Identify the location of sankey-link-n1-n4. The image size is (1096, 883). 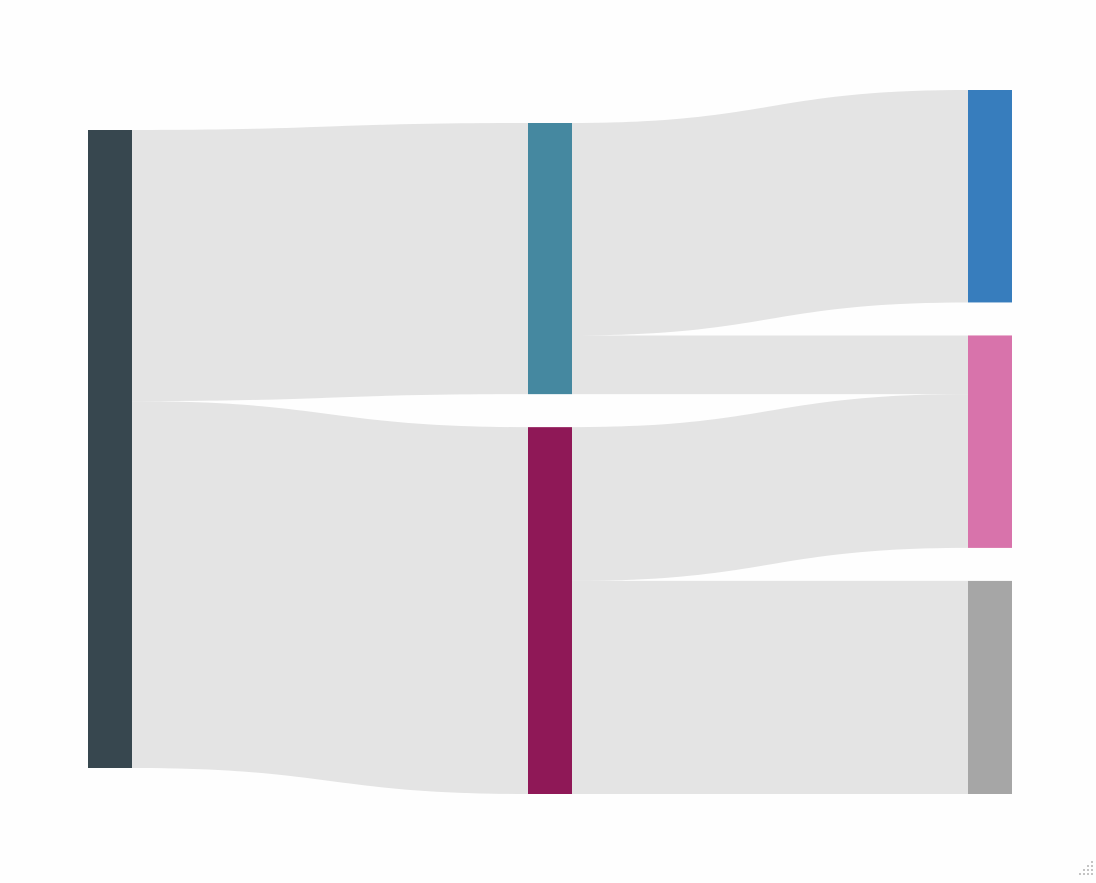
(770, 365).